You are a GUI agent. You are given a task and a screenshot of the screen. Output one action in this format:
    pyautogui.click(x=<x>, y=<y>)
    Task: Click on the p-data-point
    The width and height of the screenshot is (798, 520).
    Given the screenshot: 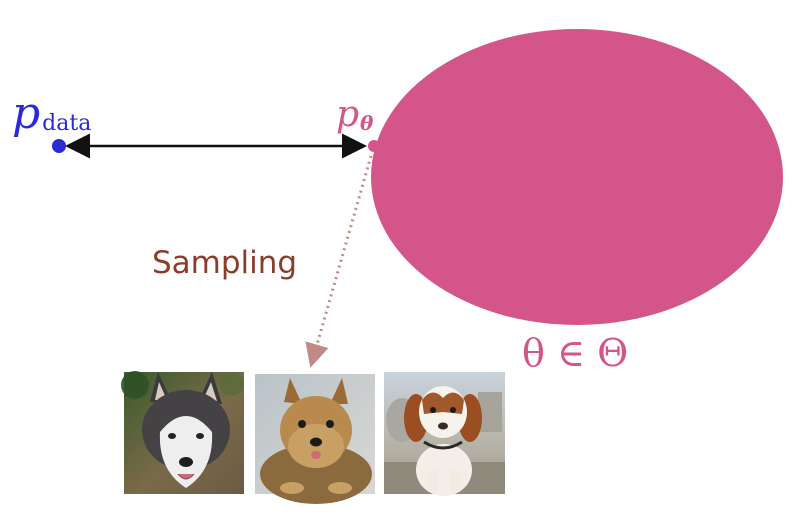 What is the action you would take?
    pyautogui.click(x=59, y=146)
    